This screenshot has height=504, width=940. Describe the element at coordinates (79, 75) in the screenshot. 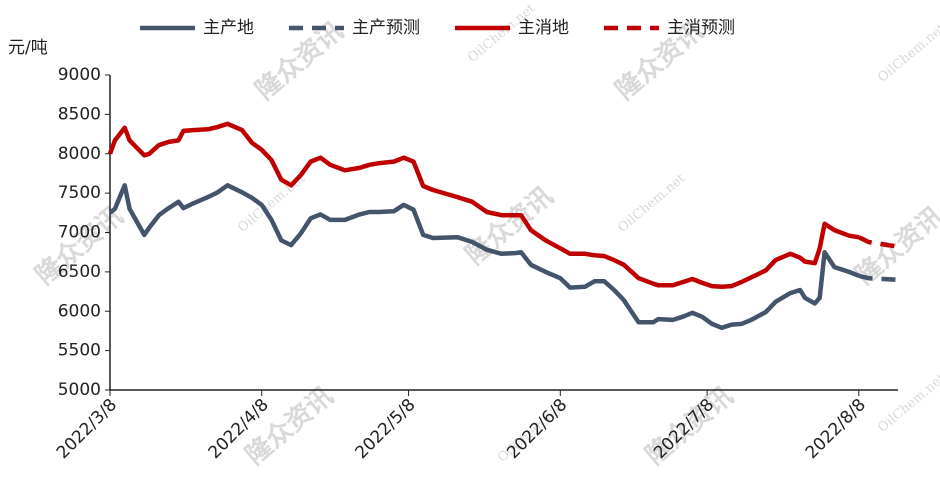

I see `y-tick-label: 9000` at that location.